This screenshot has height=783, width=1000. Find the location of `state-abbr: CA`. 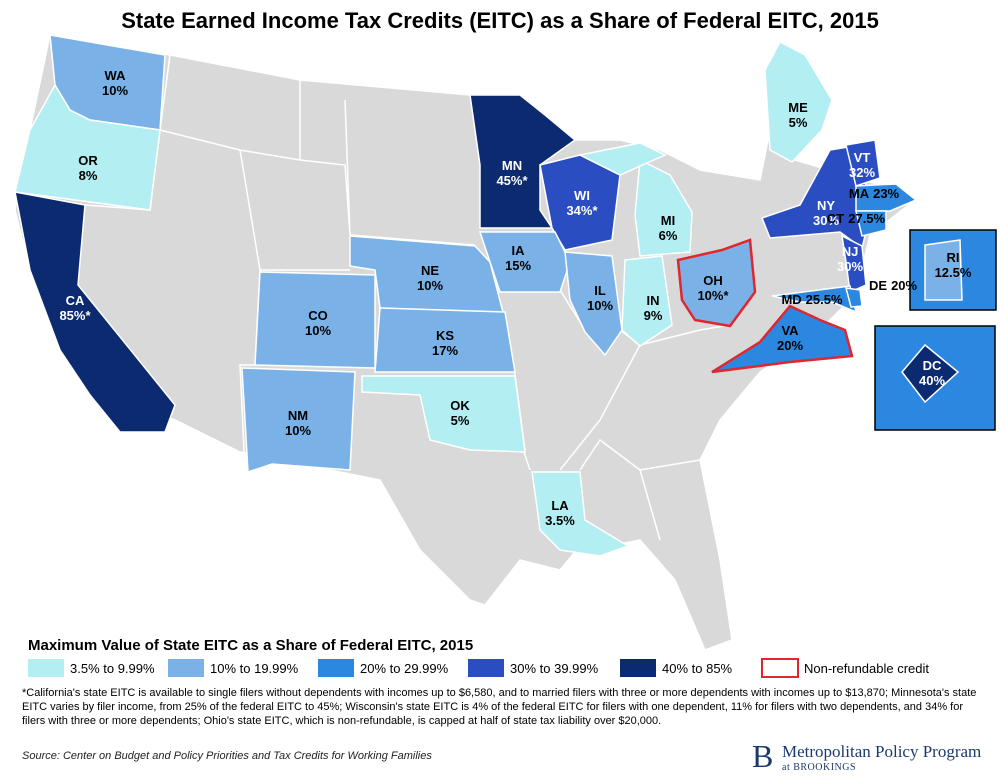

state-abbr: CA is located at coordinates (75, 300).